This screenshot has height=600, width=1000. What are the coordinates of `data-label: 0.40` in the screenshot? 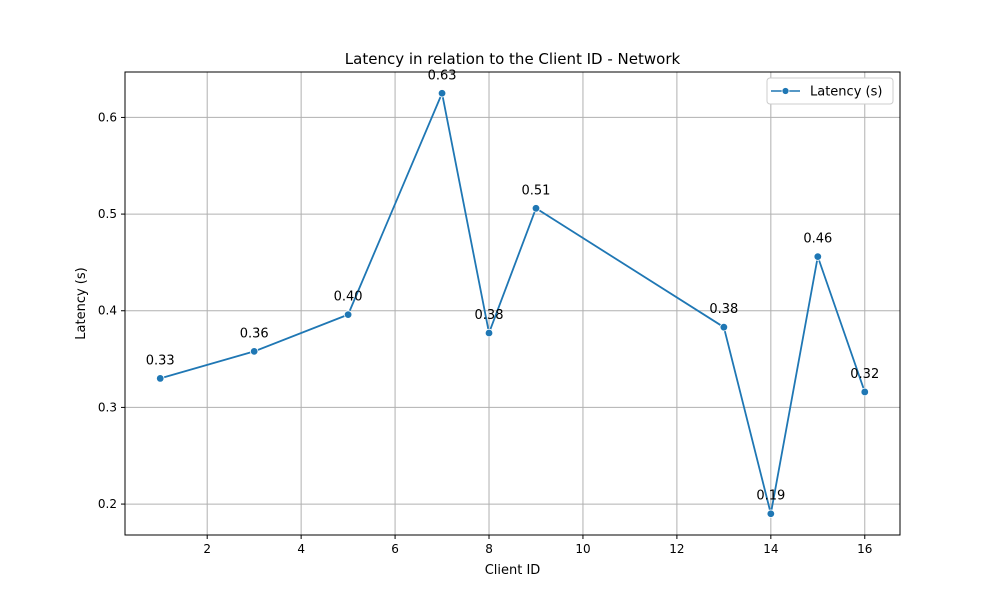 It's located at (348, 297).